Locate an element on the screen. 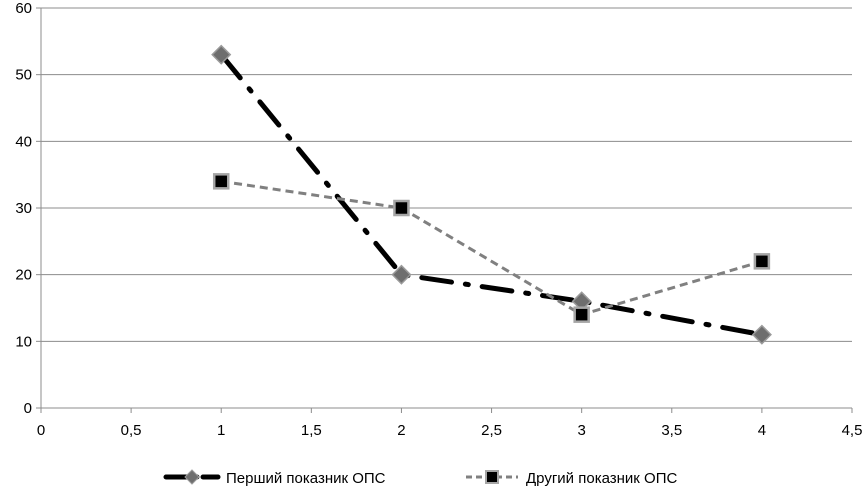 The height and width of the screenshot is (488, 868). y-tick-label: 30 is located at coordinates (23, 208).